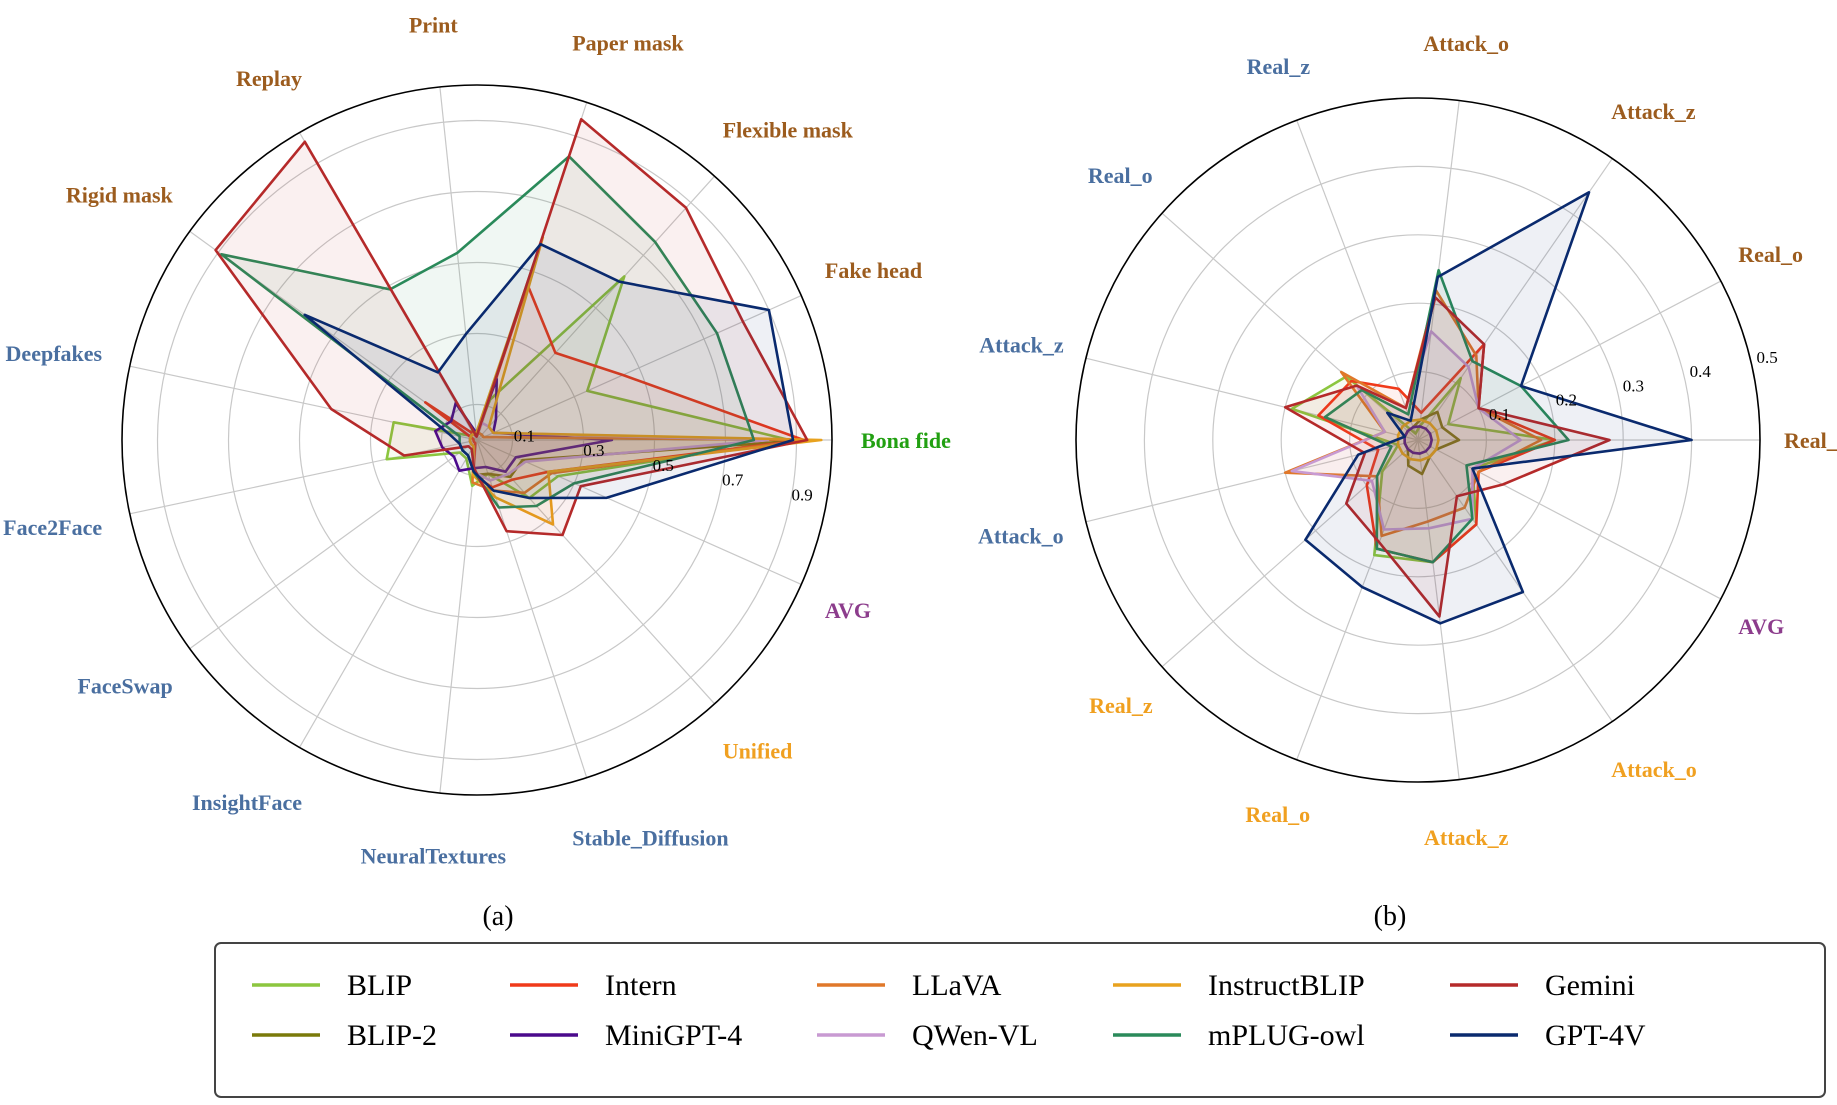 This screenshot has height=1105, width=1837. What do you see at coordinates (1286, 1035) in the screenshot?
I see `legend-label-mplug-owl: mPLUG-owl` at bounding box center [1286, 1035].